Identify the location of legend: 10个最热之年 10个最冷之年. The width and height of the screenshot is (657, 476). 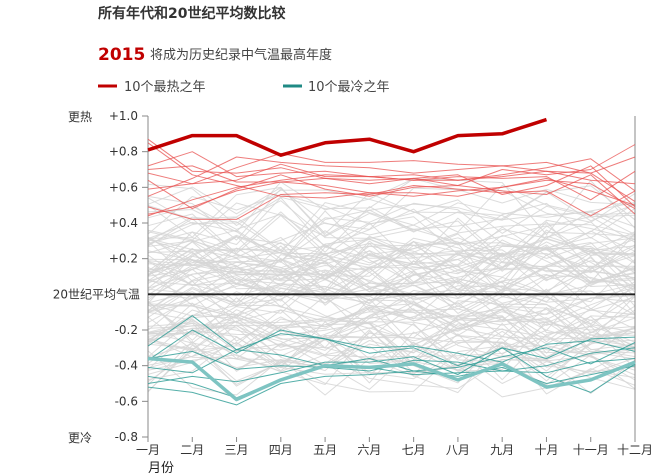
(244, 87).